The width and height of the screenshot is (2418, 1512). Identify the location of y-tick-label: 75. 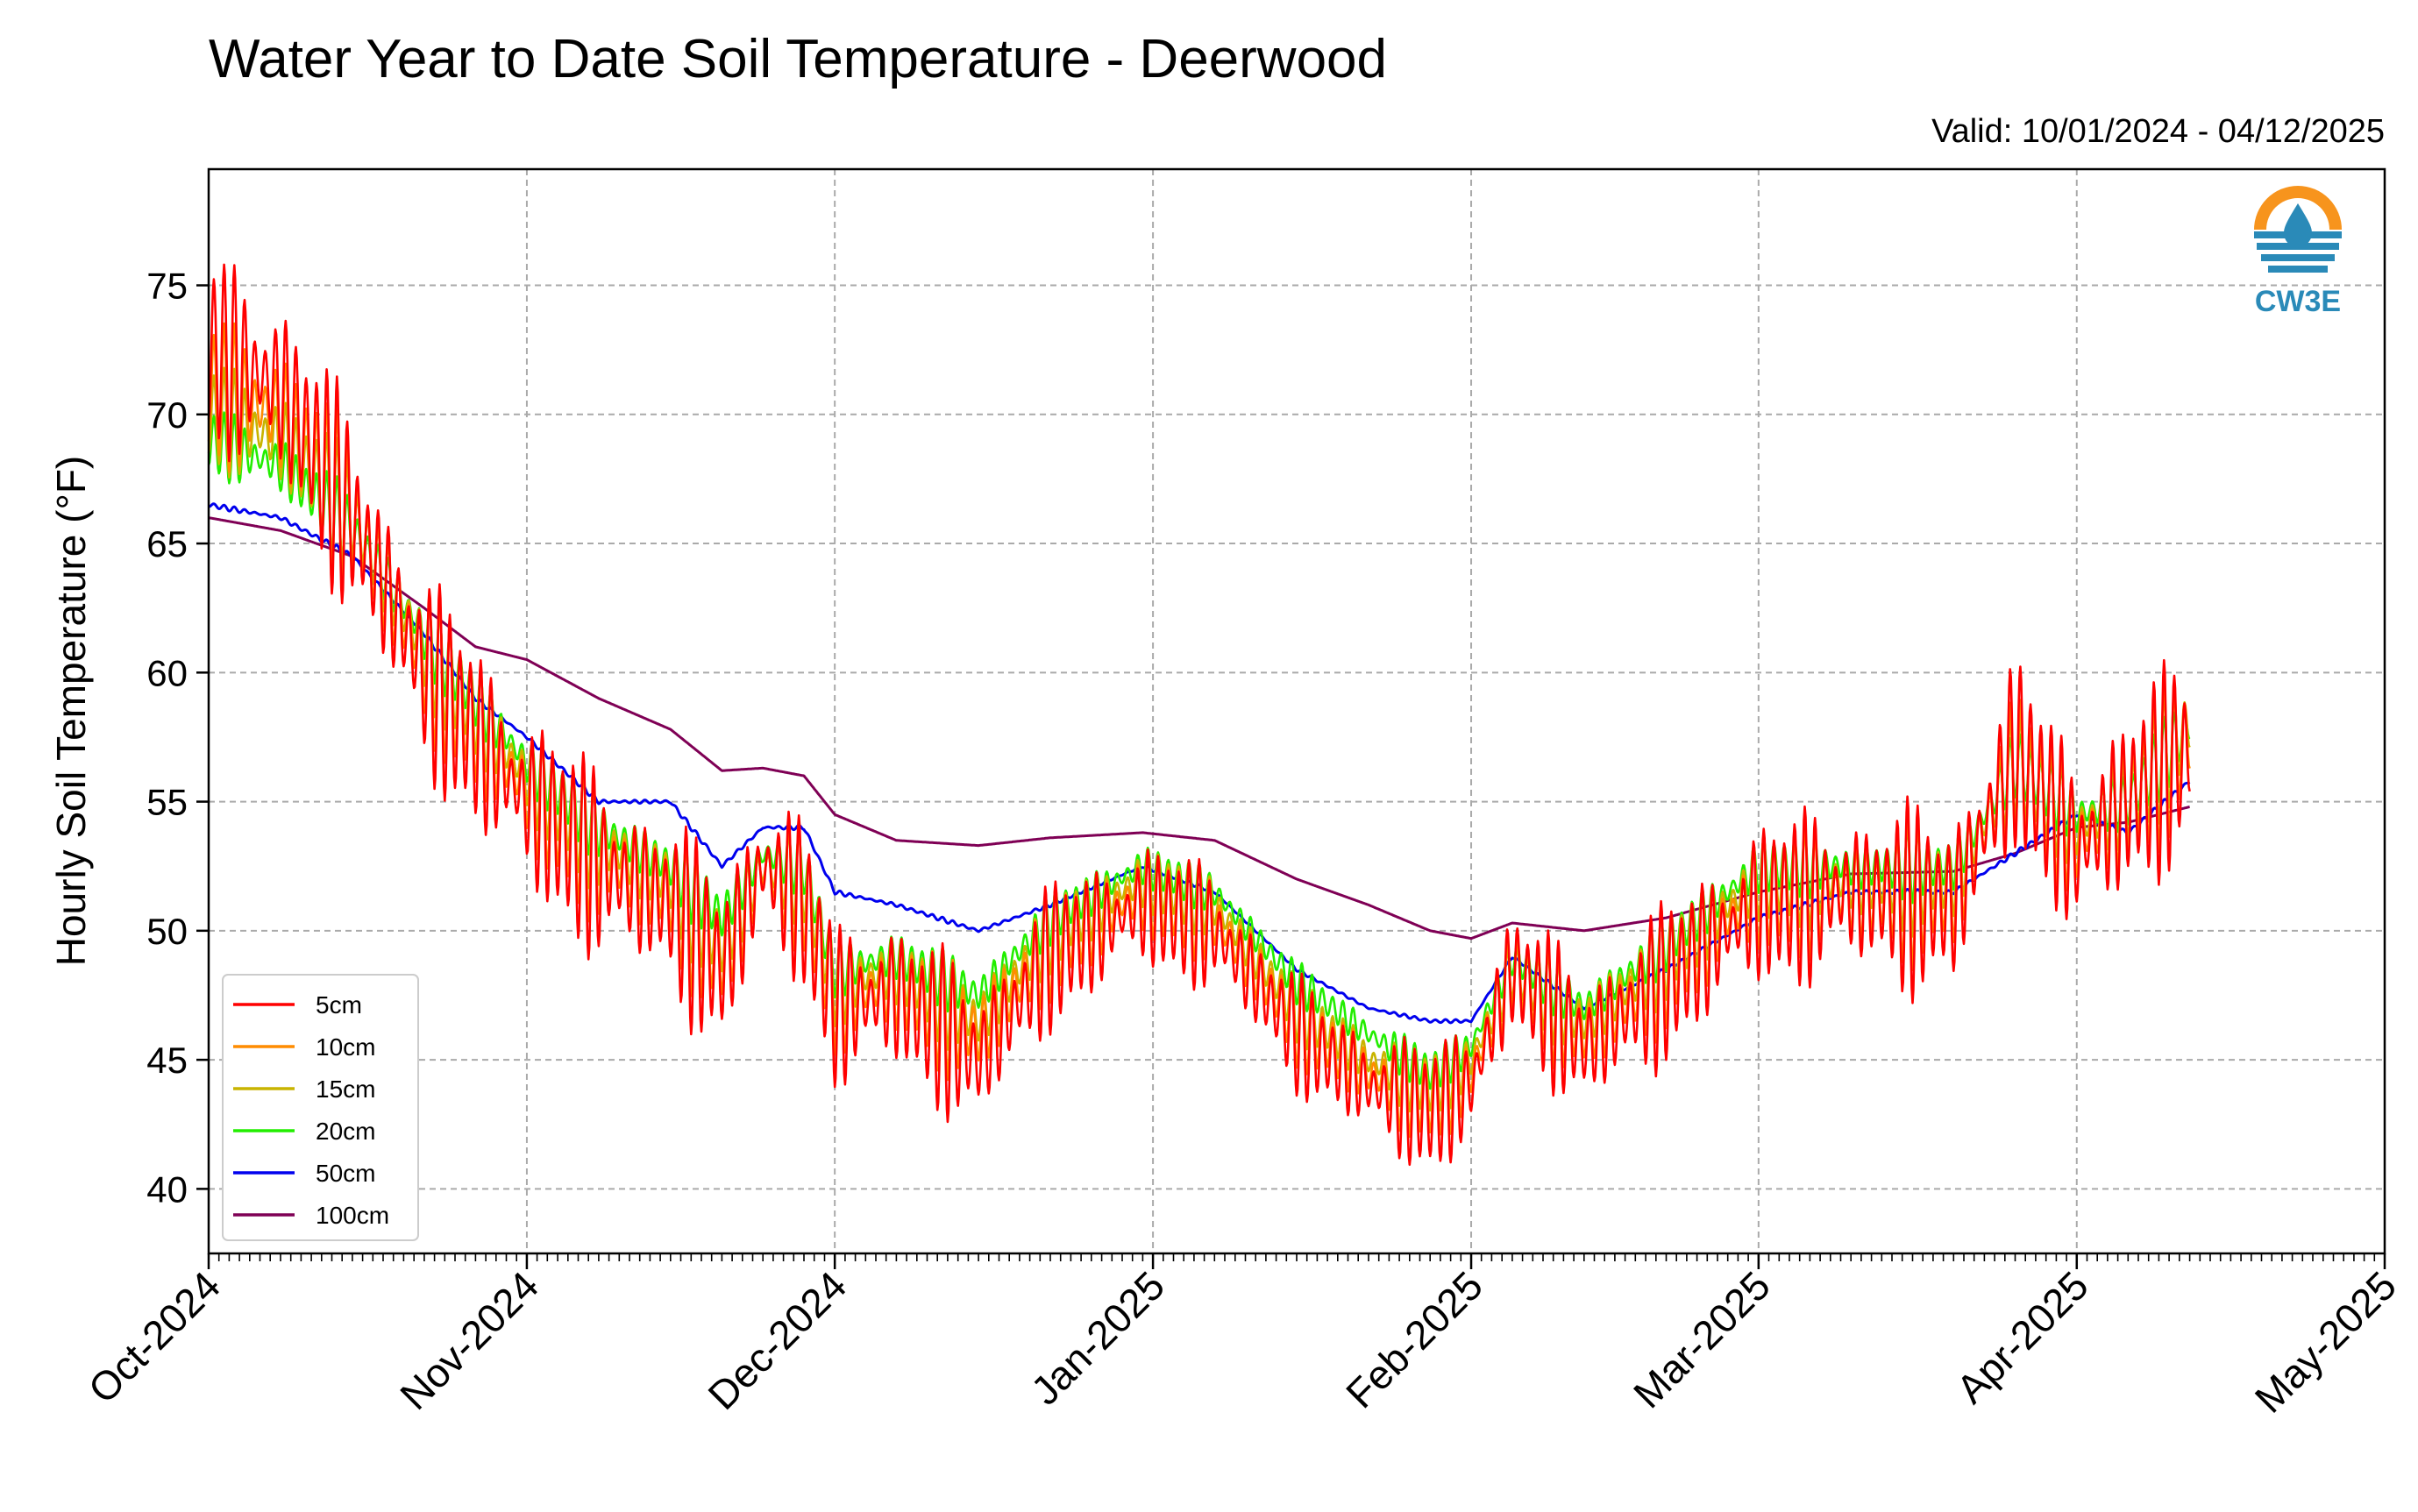
(167, 286).